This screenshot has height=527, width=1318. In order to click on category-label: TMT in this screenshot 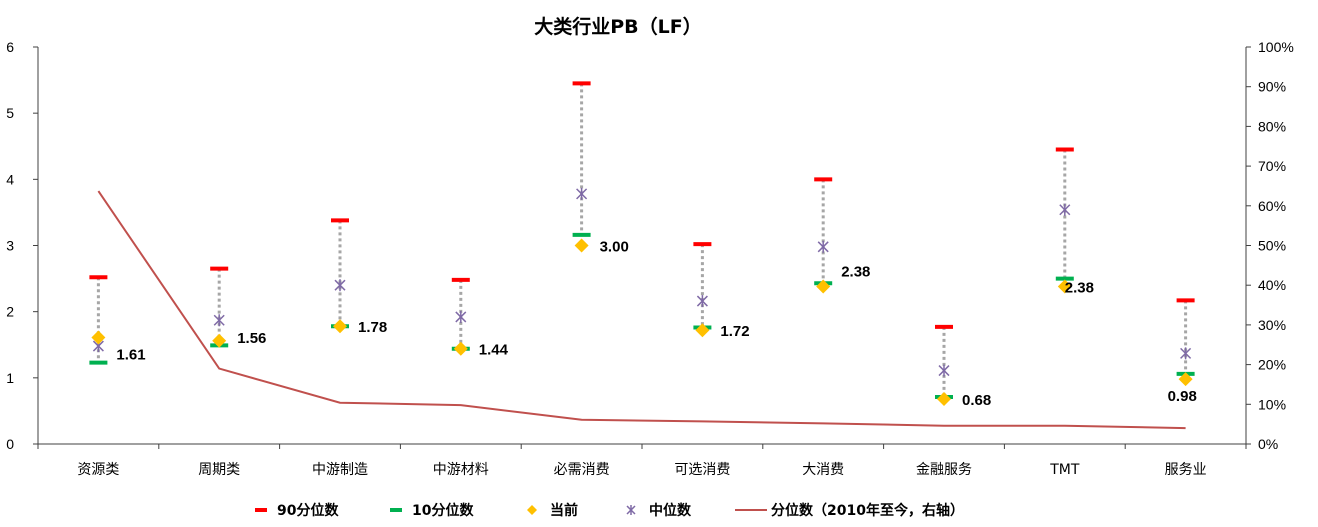, I will do `click(1064, 470)`.